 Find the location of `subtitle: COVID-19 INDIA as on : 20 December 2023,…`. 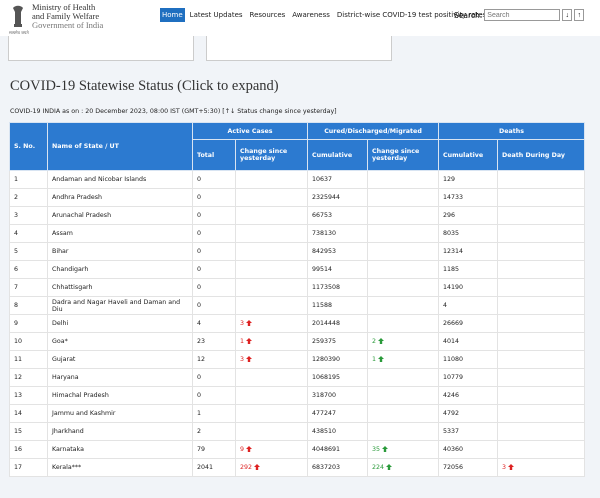

subtitle: COVID-19 INDIA as on : 20 December 2023,… is located at coordinates (173, 111).